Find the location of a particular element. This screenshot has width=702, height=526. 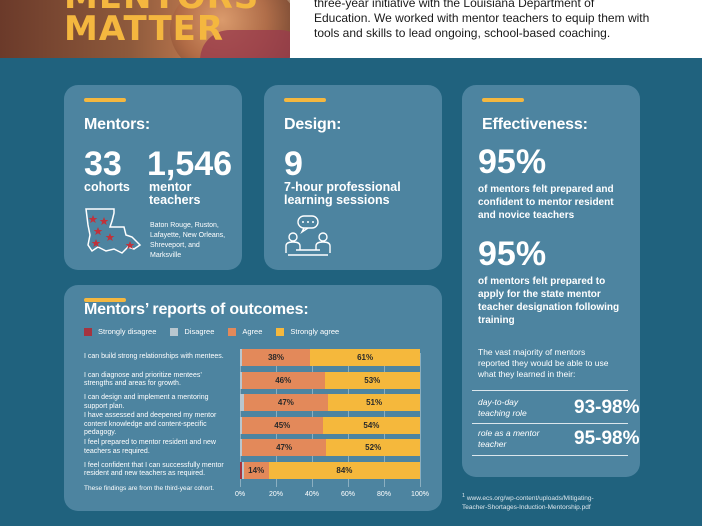

x-tick-label: 20% is located at coordinates (276, 494).